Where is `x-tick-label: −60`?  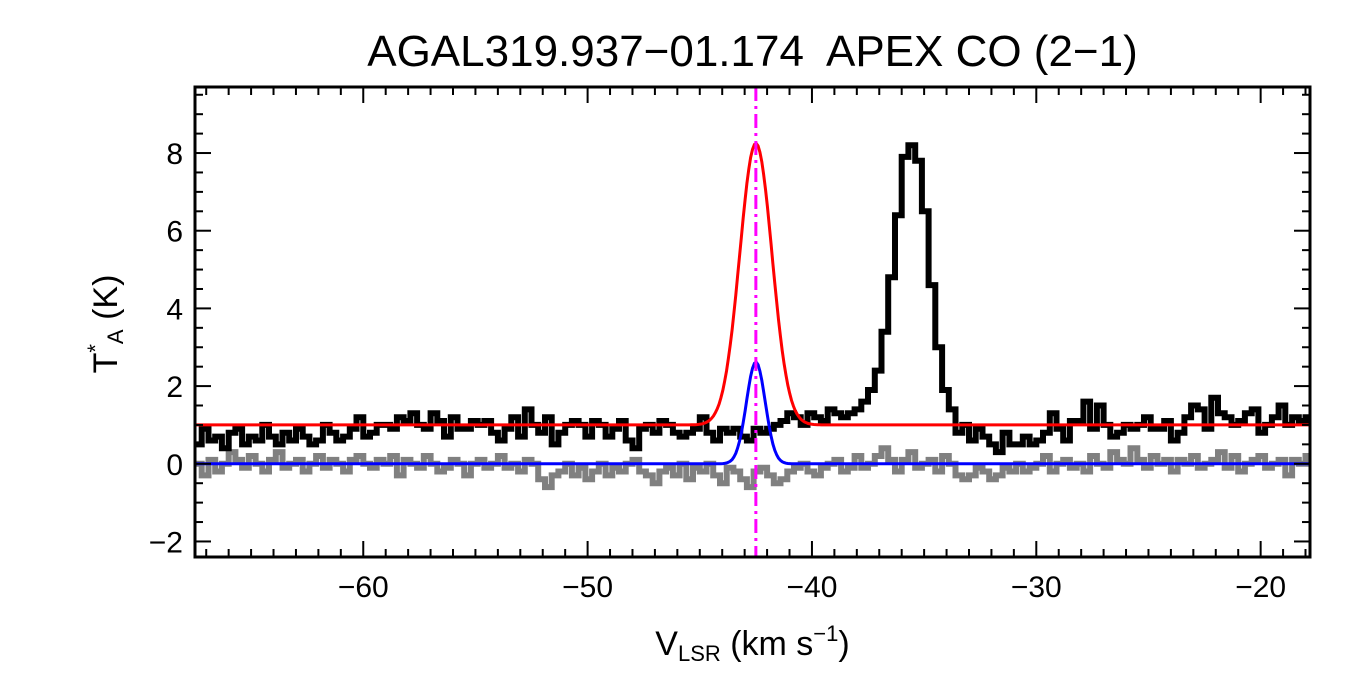
x-tick-label: −60 is located at coordinates (363, 587).